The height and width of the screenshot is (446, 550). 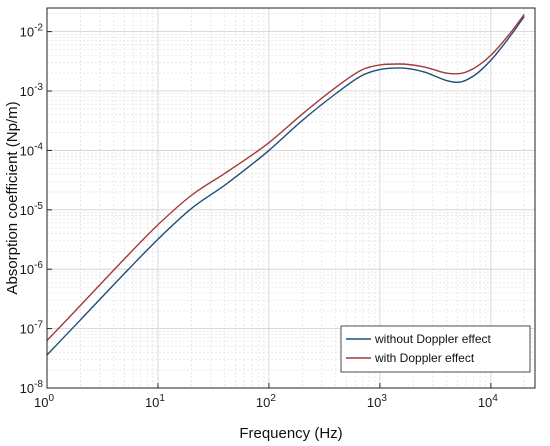 What do you see at coordinates (32, 209) in the screenshot?
I see `y-tick-label: 10⁻⁵` at bounding box center [32, 209].